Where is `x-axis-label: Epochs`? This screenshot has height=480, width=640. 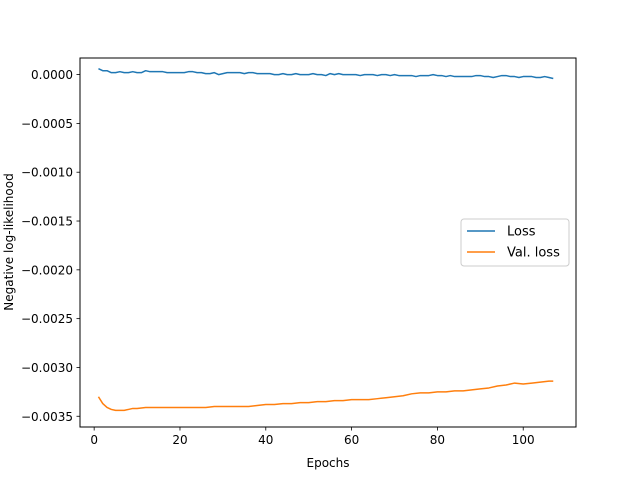
x-axis-label: Epochs is located at coordinates (328, 463).